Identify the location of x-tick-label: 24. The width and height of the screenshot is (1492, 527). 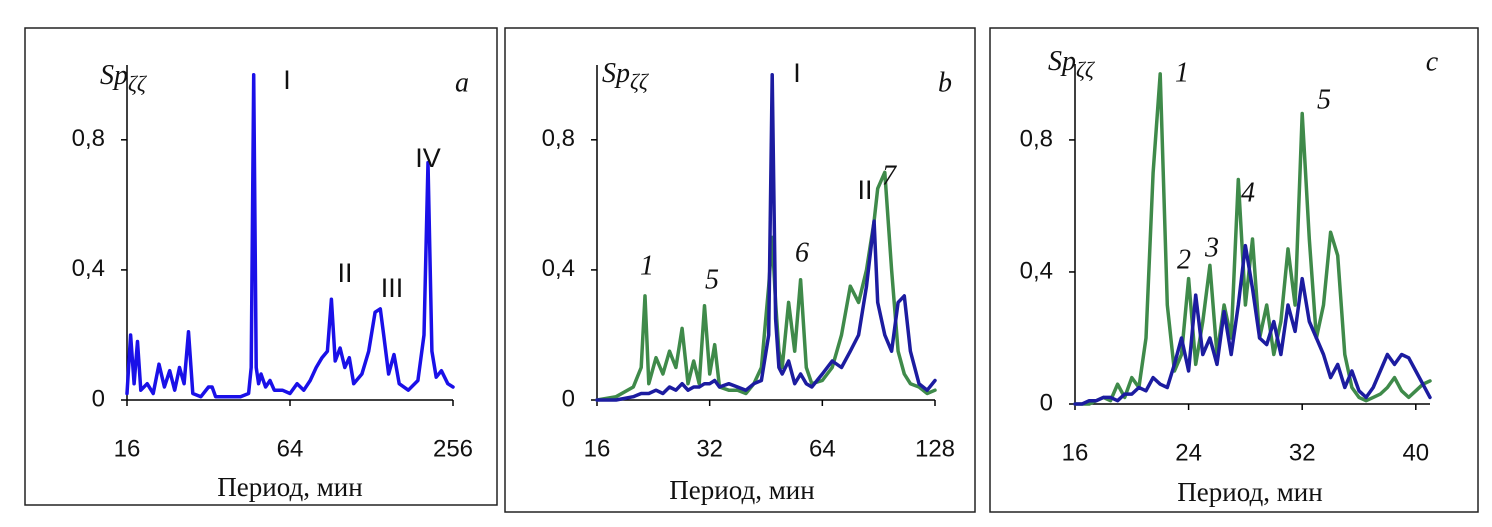
(1188, 452).